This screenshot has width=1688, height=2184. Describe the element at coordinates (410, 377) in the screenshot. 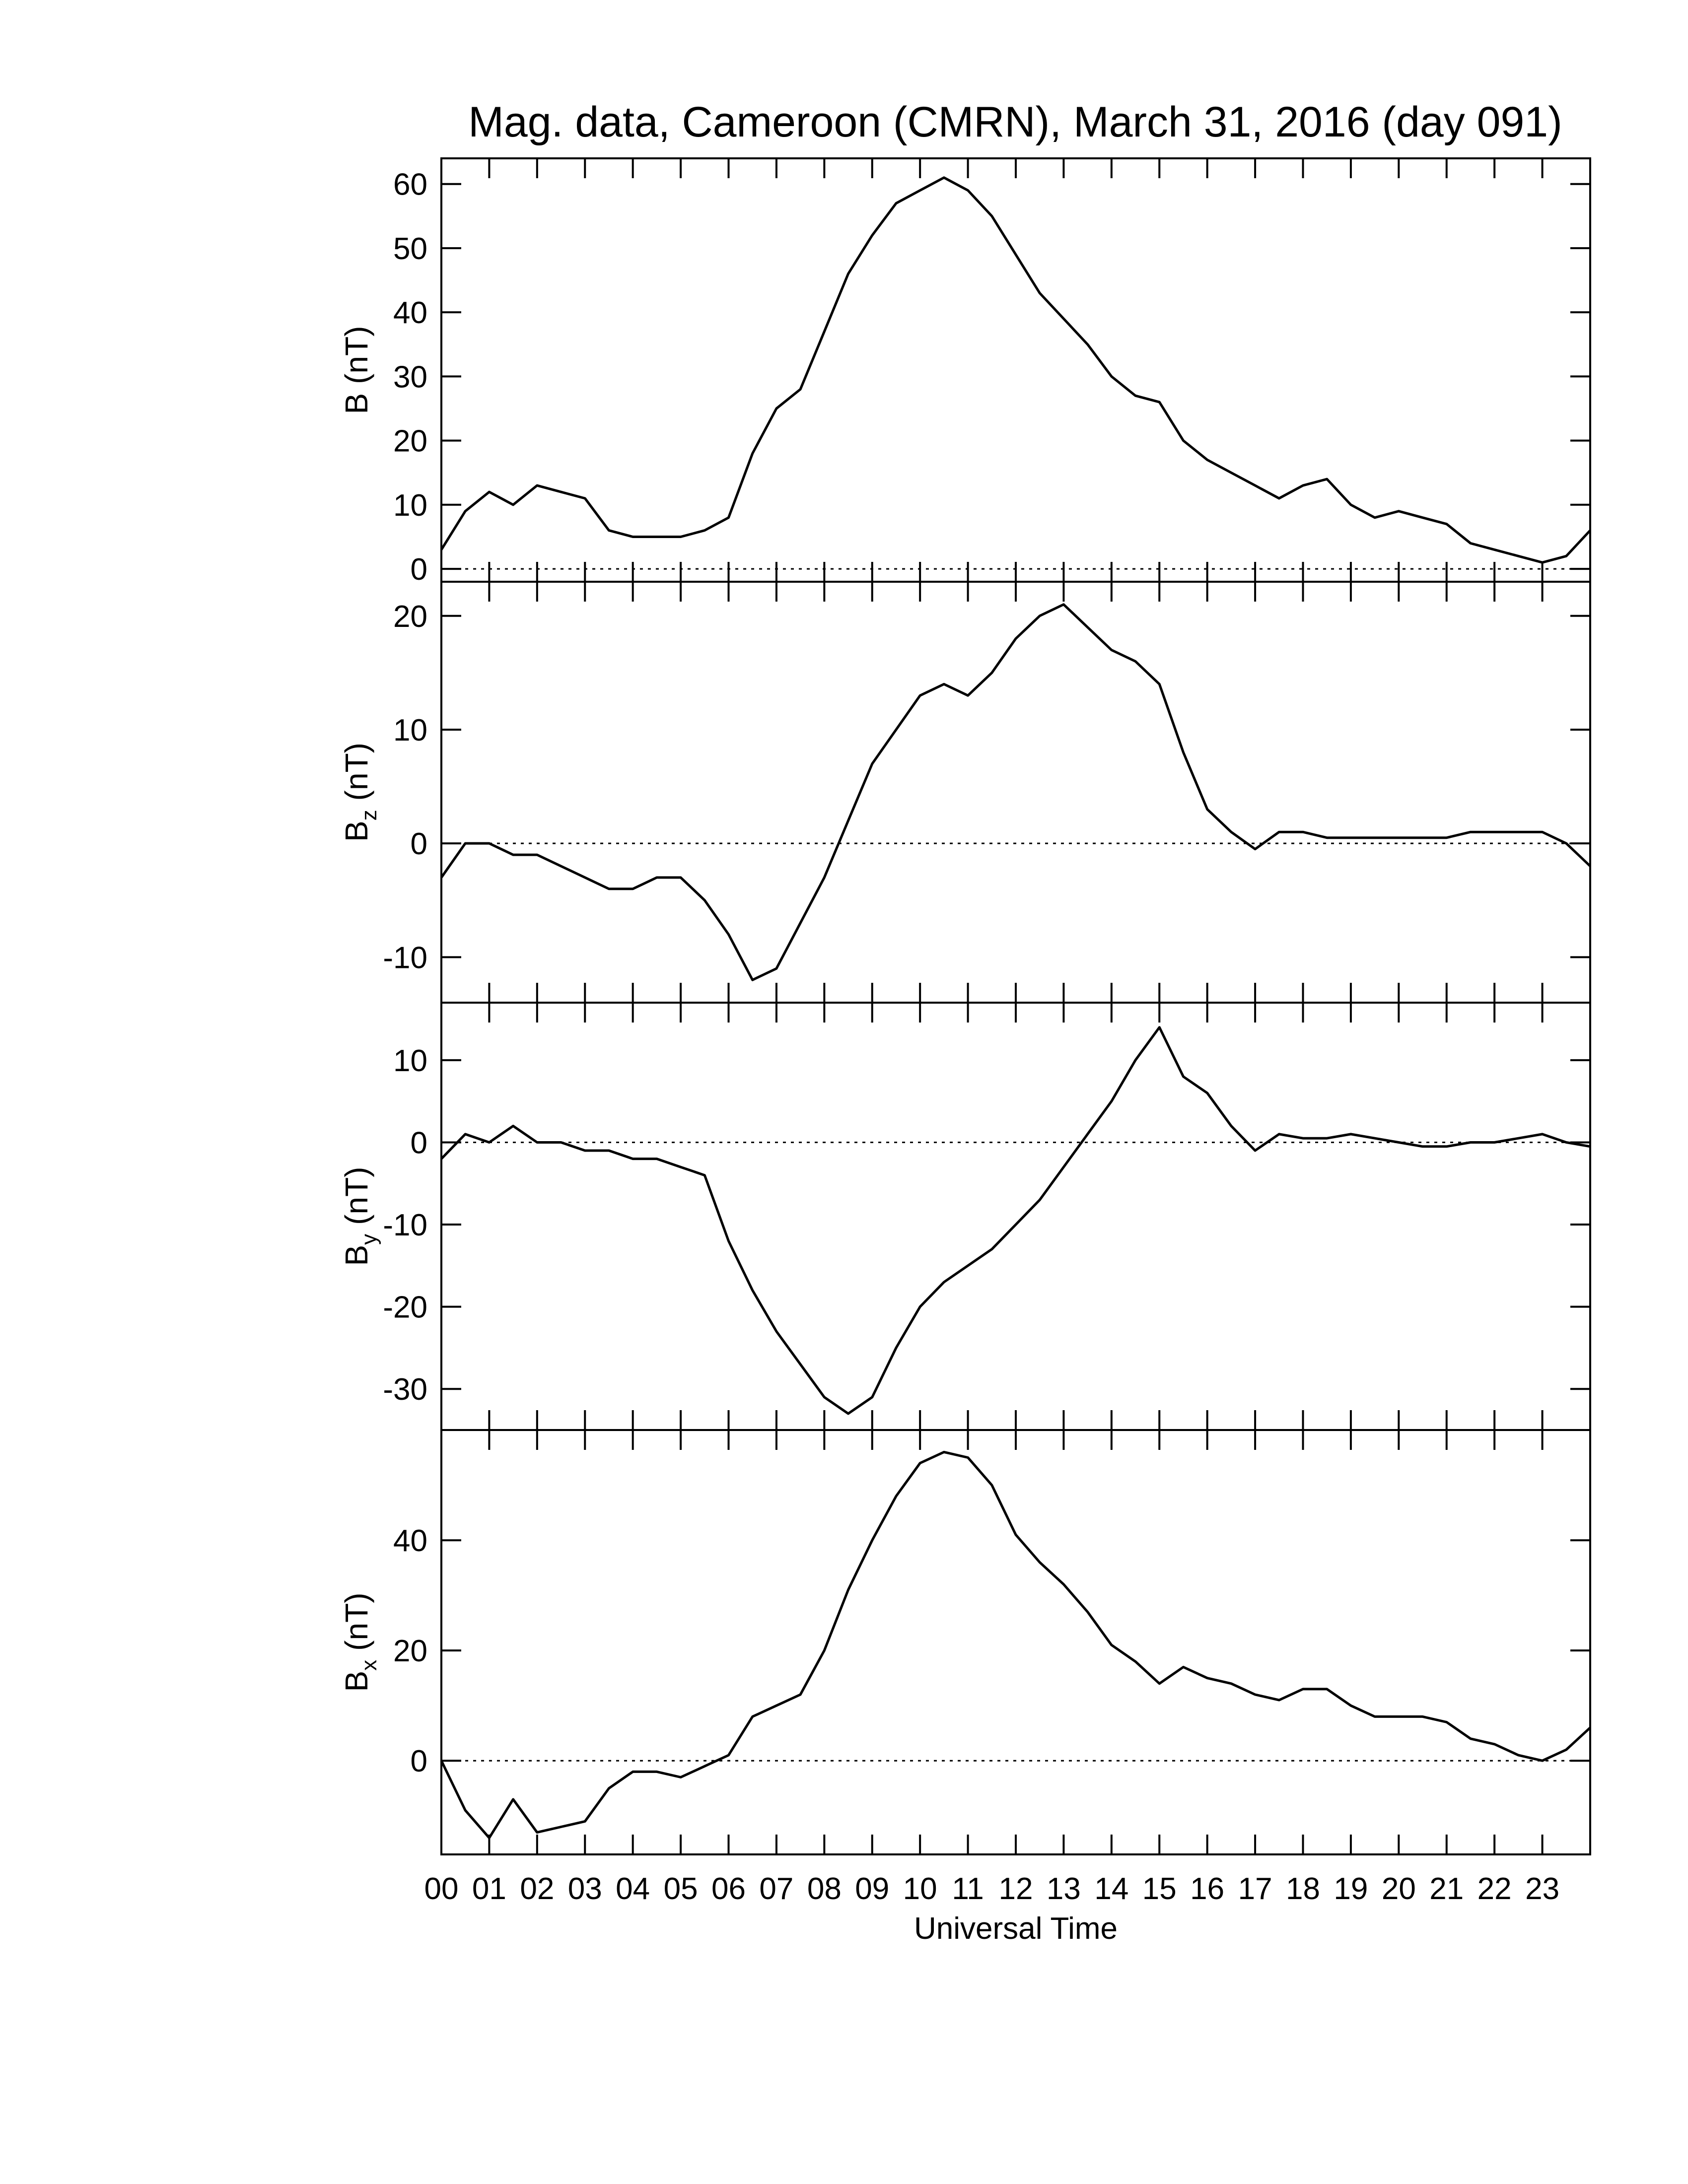

I see `y-tick-label: 30` at that location.